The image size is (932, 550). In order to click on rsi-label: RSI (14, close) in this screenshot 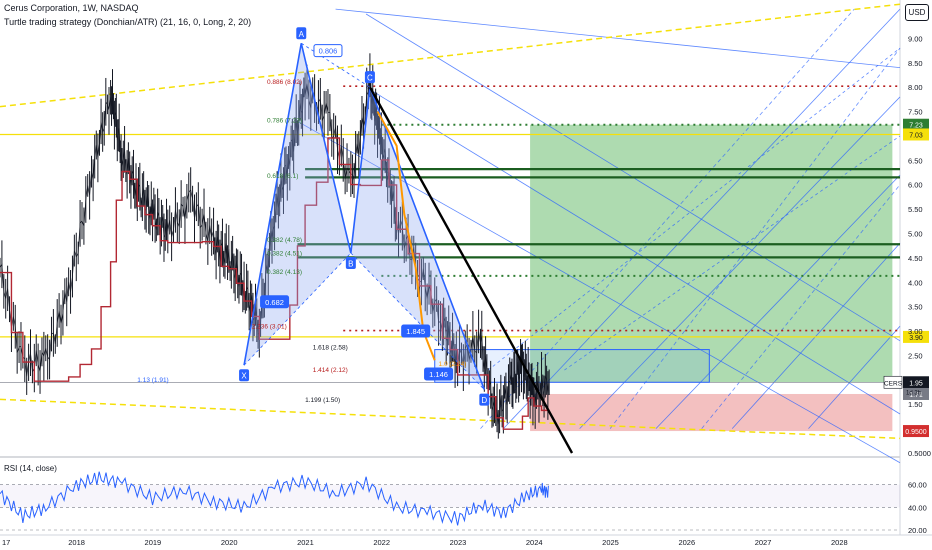, I will do `click(30, 468)`.